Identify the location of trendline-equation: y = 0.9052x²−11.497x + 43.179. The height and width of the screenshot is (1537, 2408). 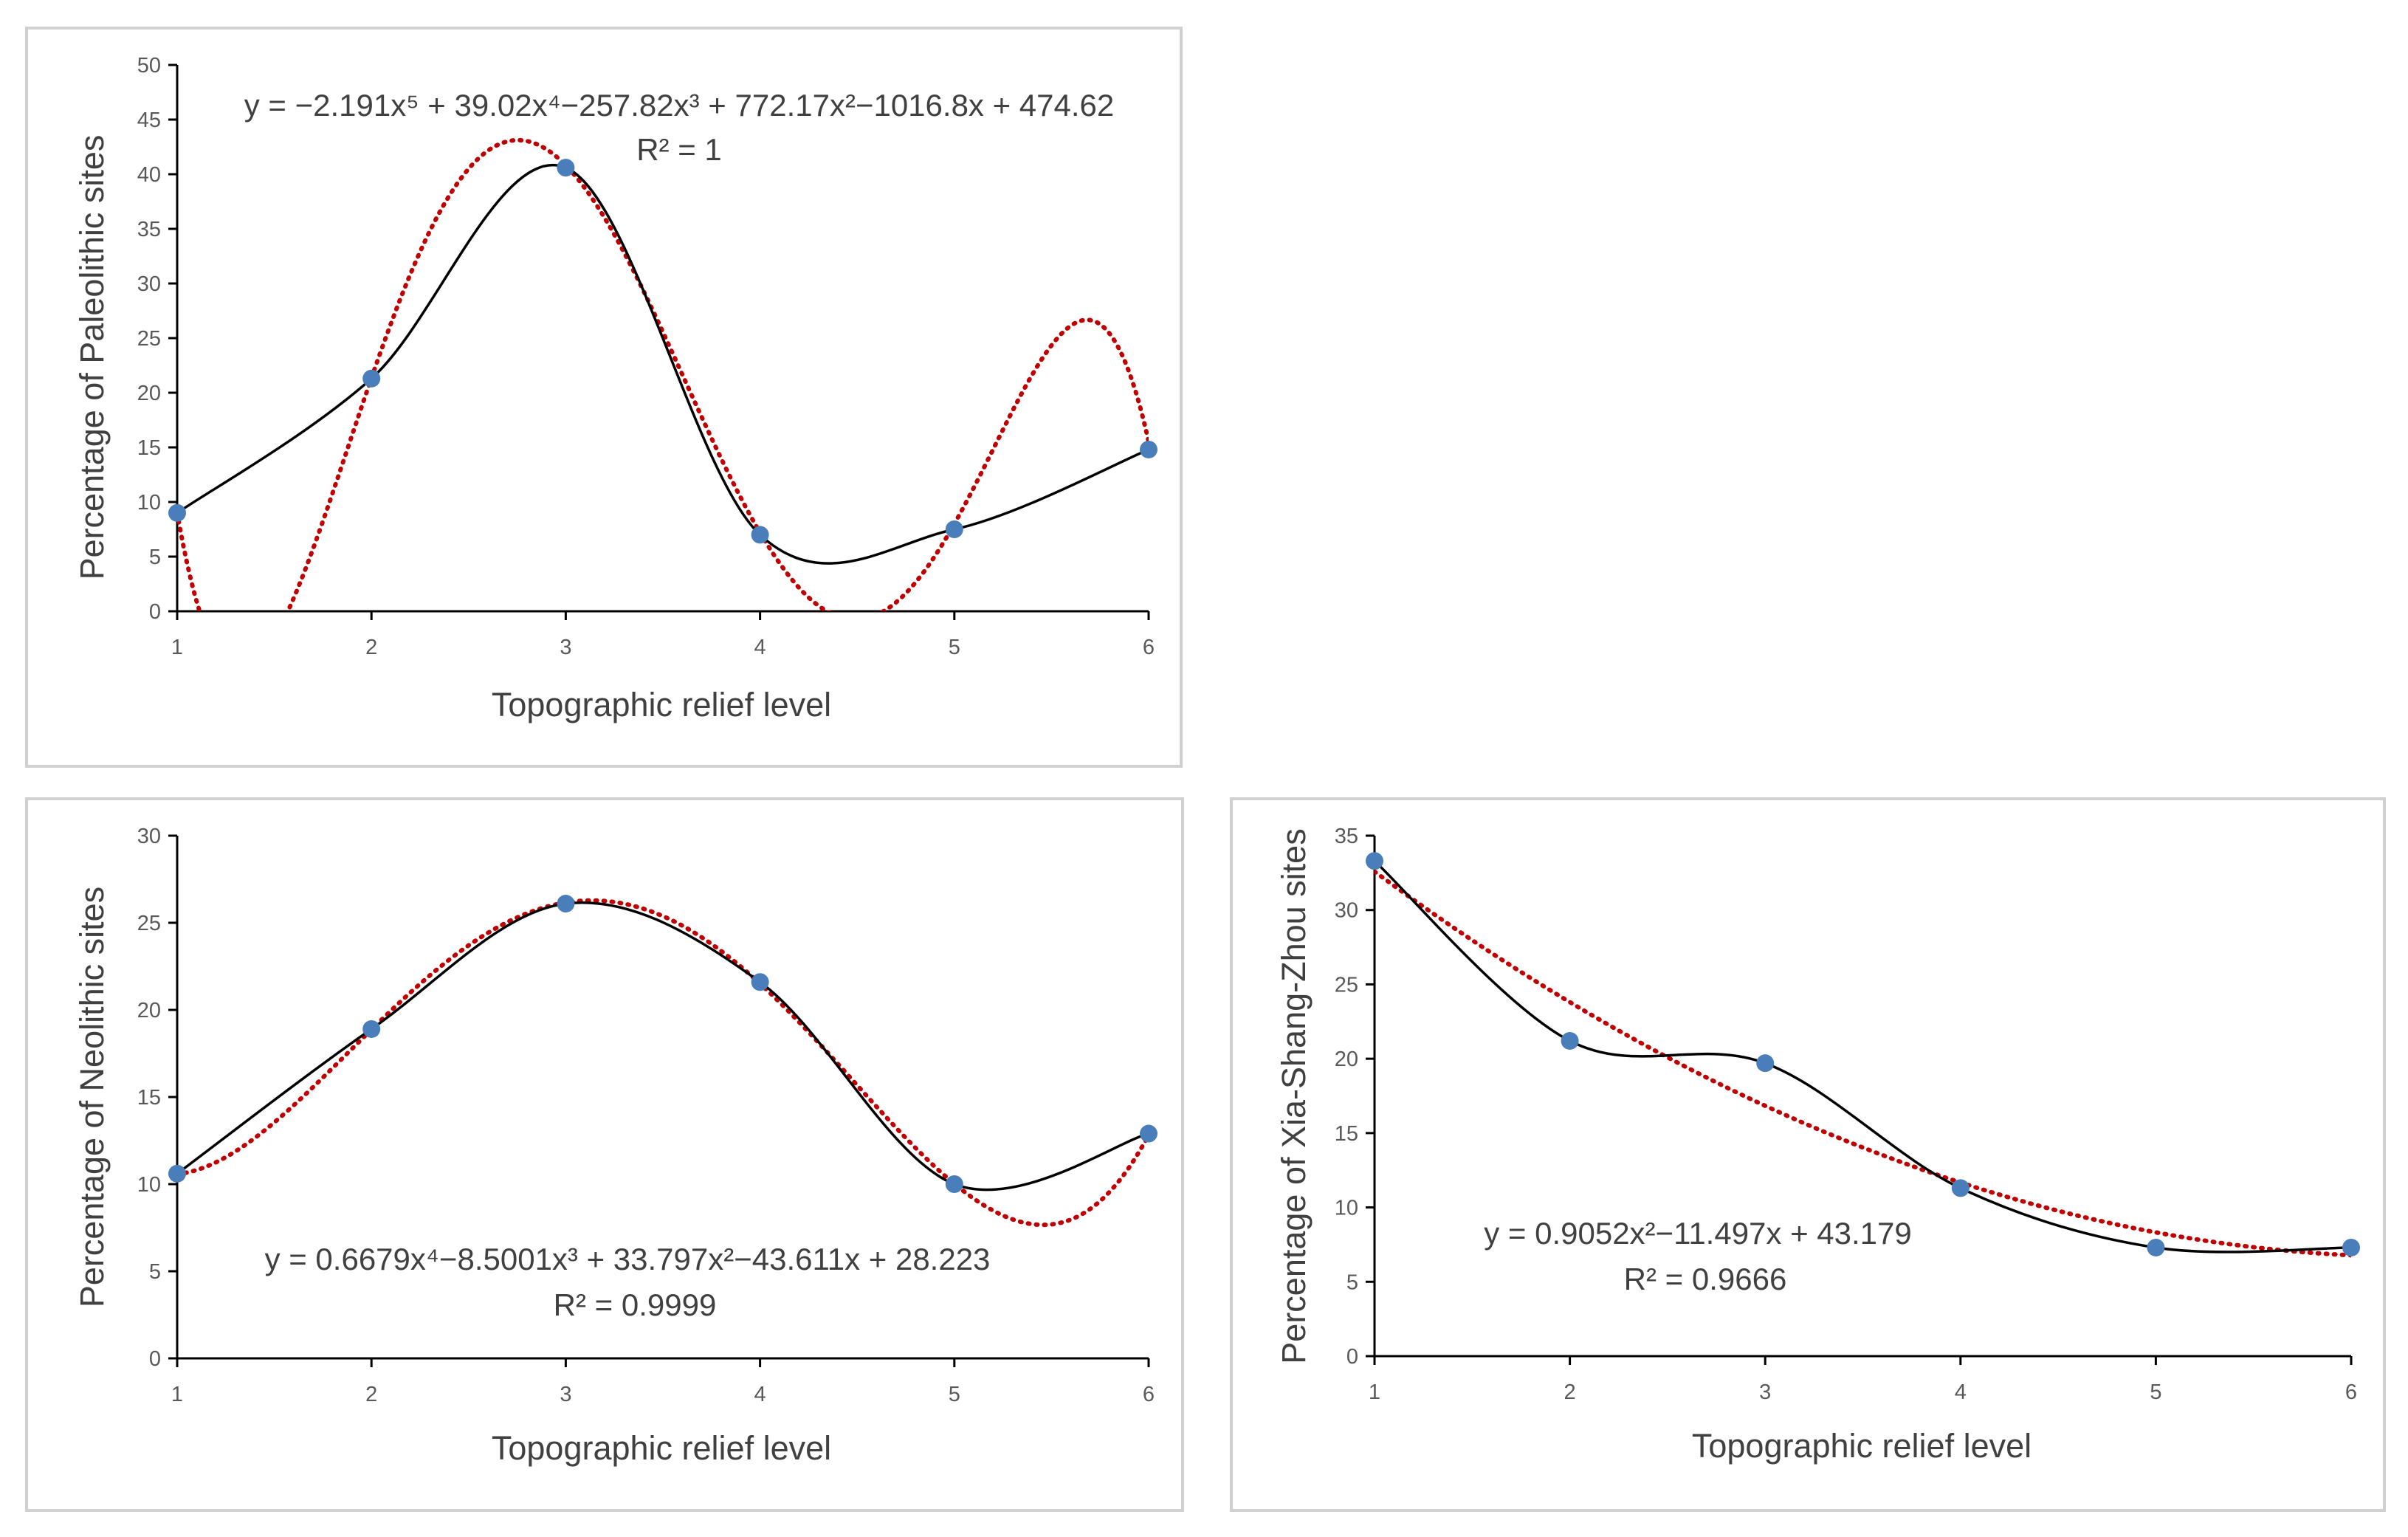
(1698, 1233).